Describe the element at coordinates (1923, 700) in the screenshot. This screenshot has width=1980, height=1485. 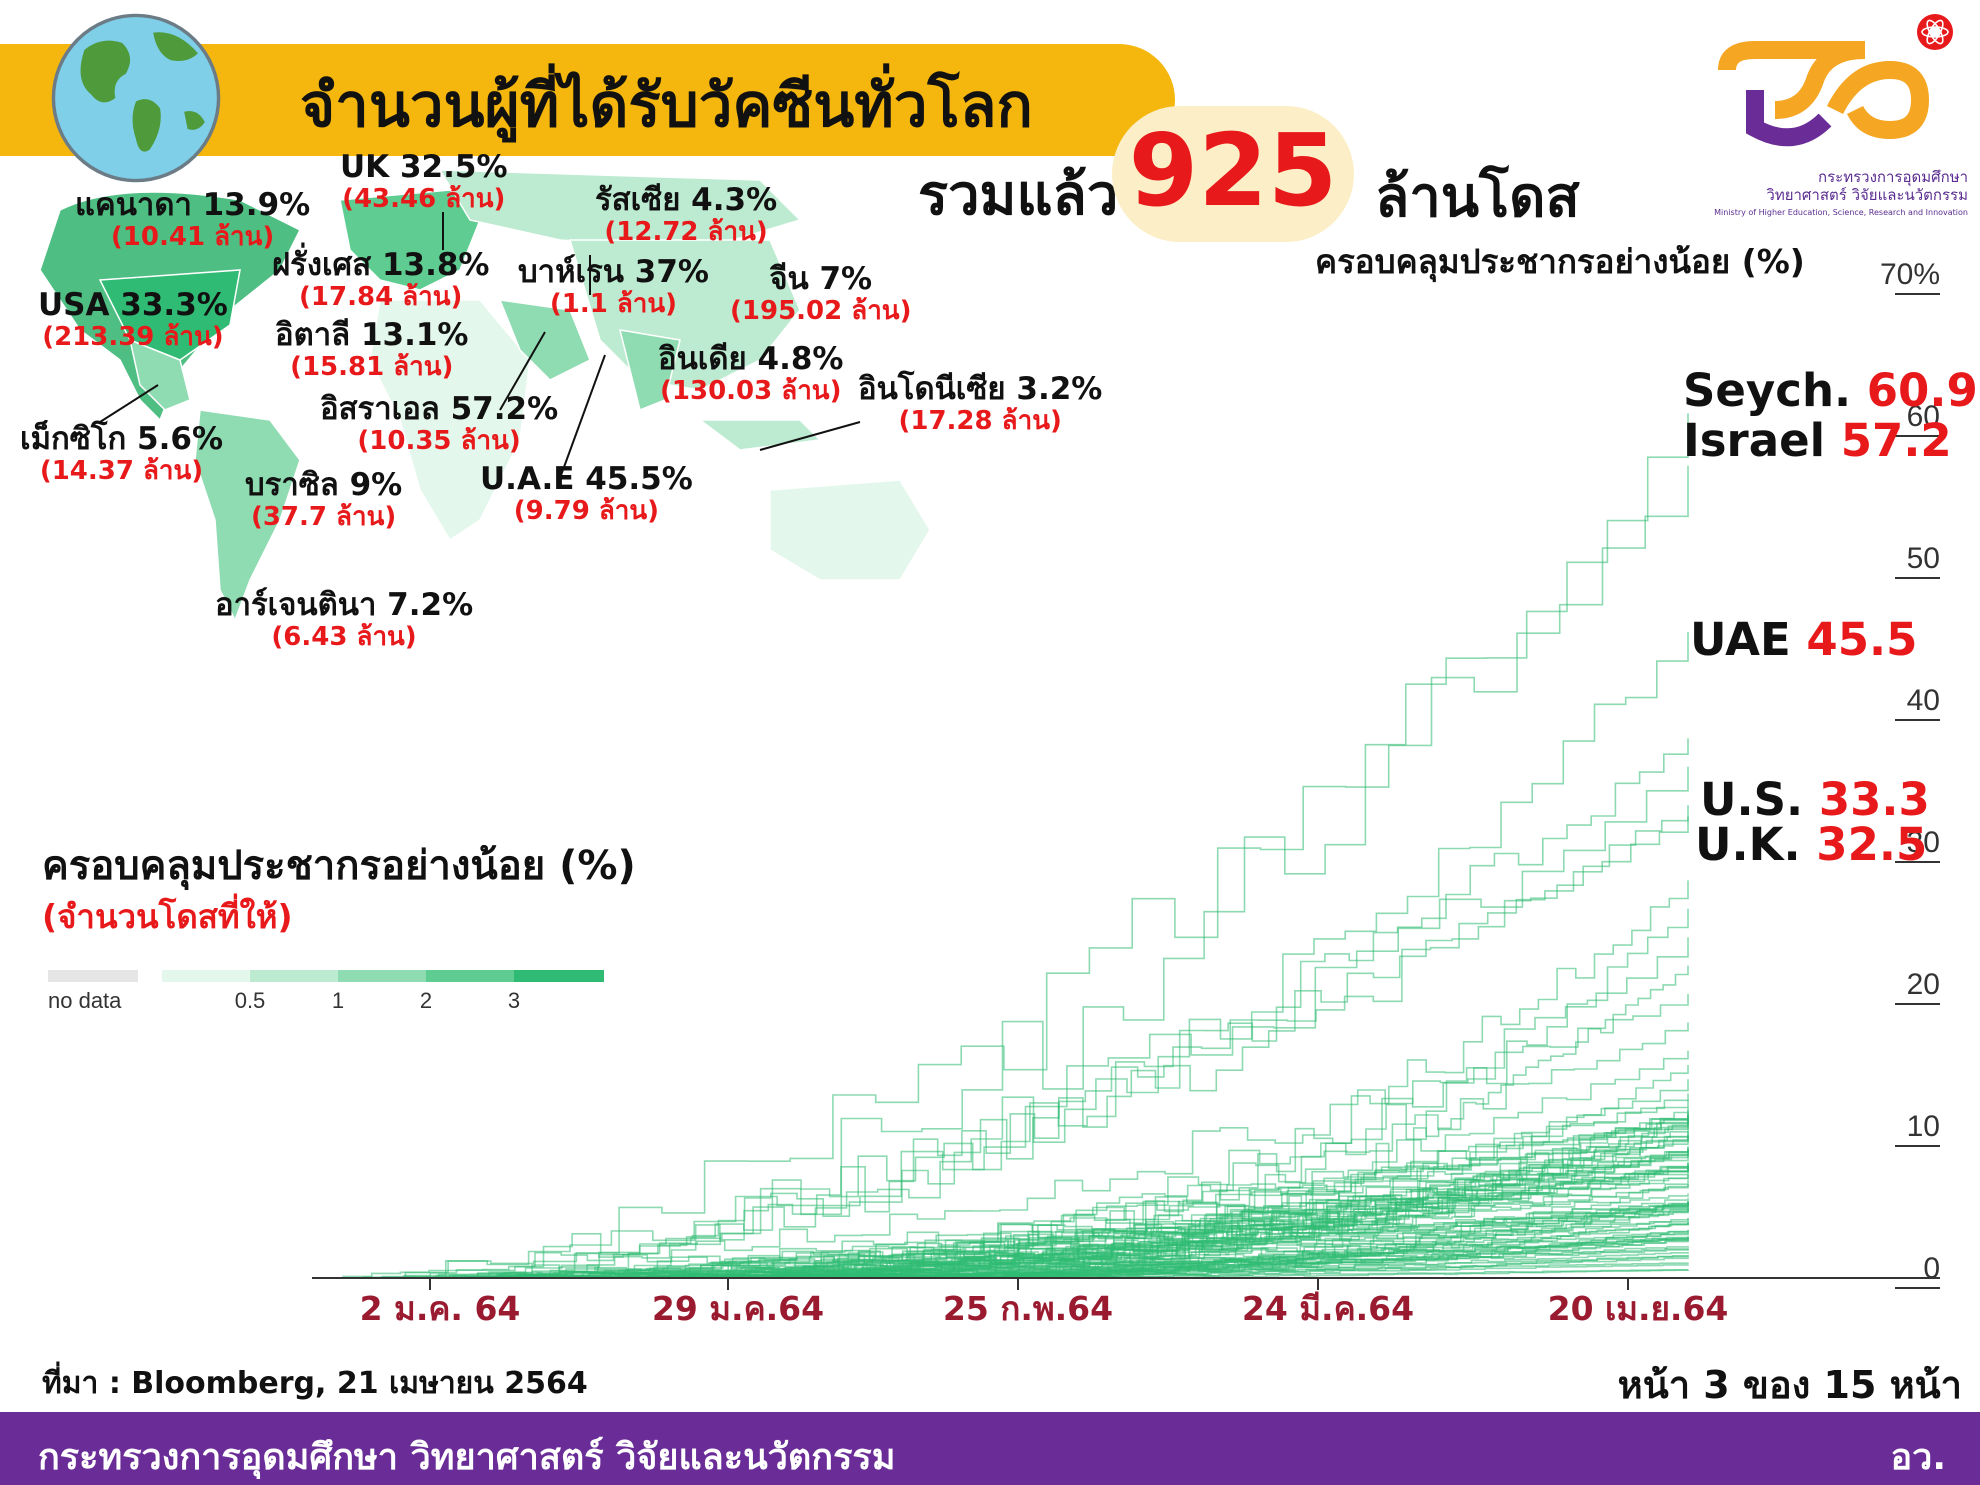
I see `y-tick-label-4: 40` at that location.